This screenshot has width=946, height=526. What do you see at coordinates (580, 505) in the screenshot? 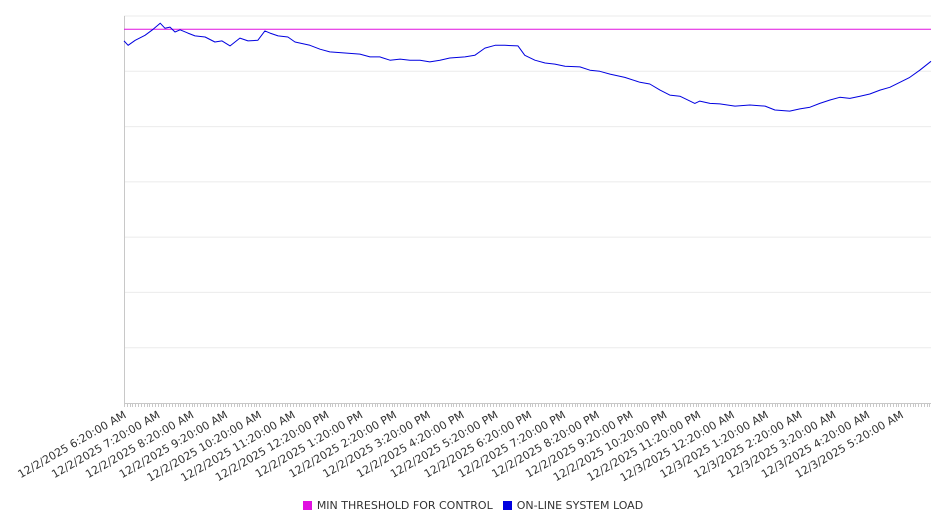
I see `legend-label: ON-LINE SYSTEM LOAD` at bounding box center [580, 505].